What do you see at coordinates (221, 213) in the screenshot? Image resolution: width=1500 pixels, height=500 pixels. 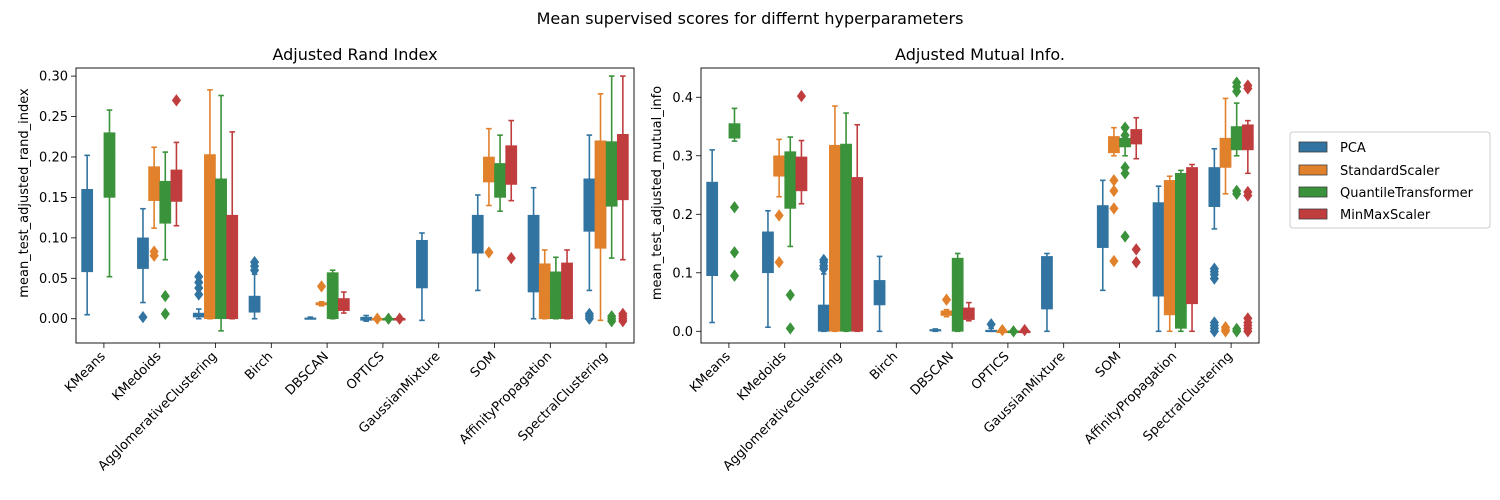 I see `ari-box-agglomerativeclustering-quantiletransformer` at bounding box center [221, 213].